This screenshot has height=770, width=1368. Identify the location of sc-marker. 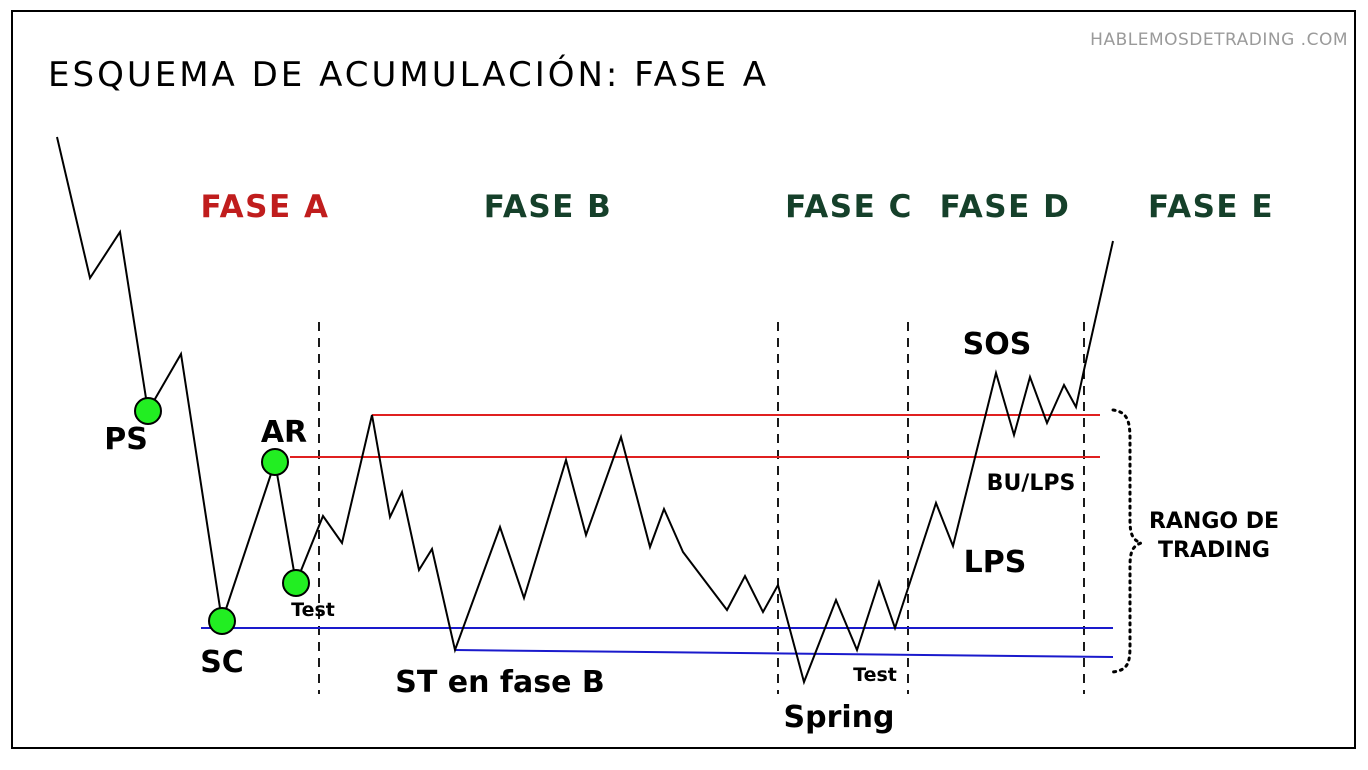
(222, 621).